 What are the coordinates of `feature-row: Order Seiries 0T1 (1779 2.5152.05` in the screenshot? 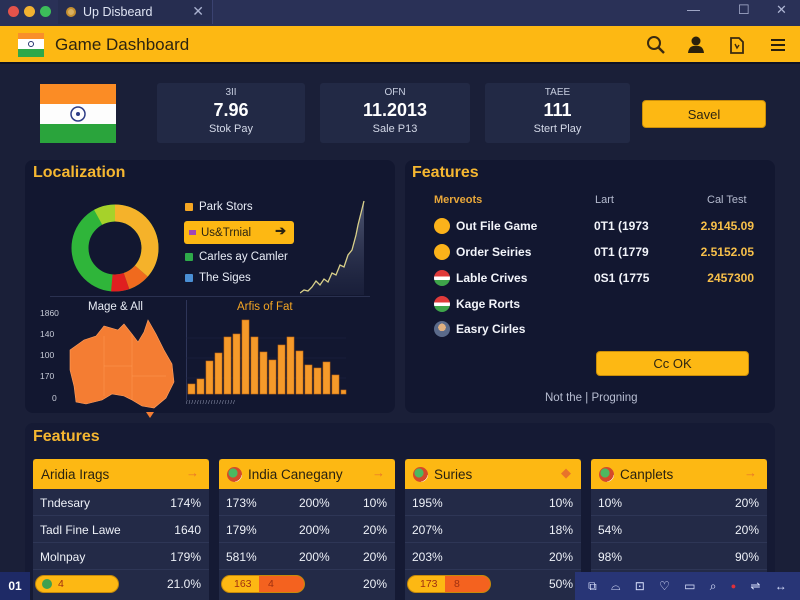 It's located at (594, 252).